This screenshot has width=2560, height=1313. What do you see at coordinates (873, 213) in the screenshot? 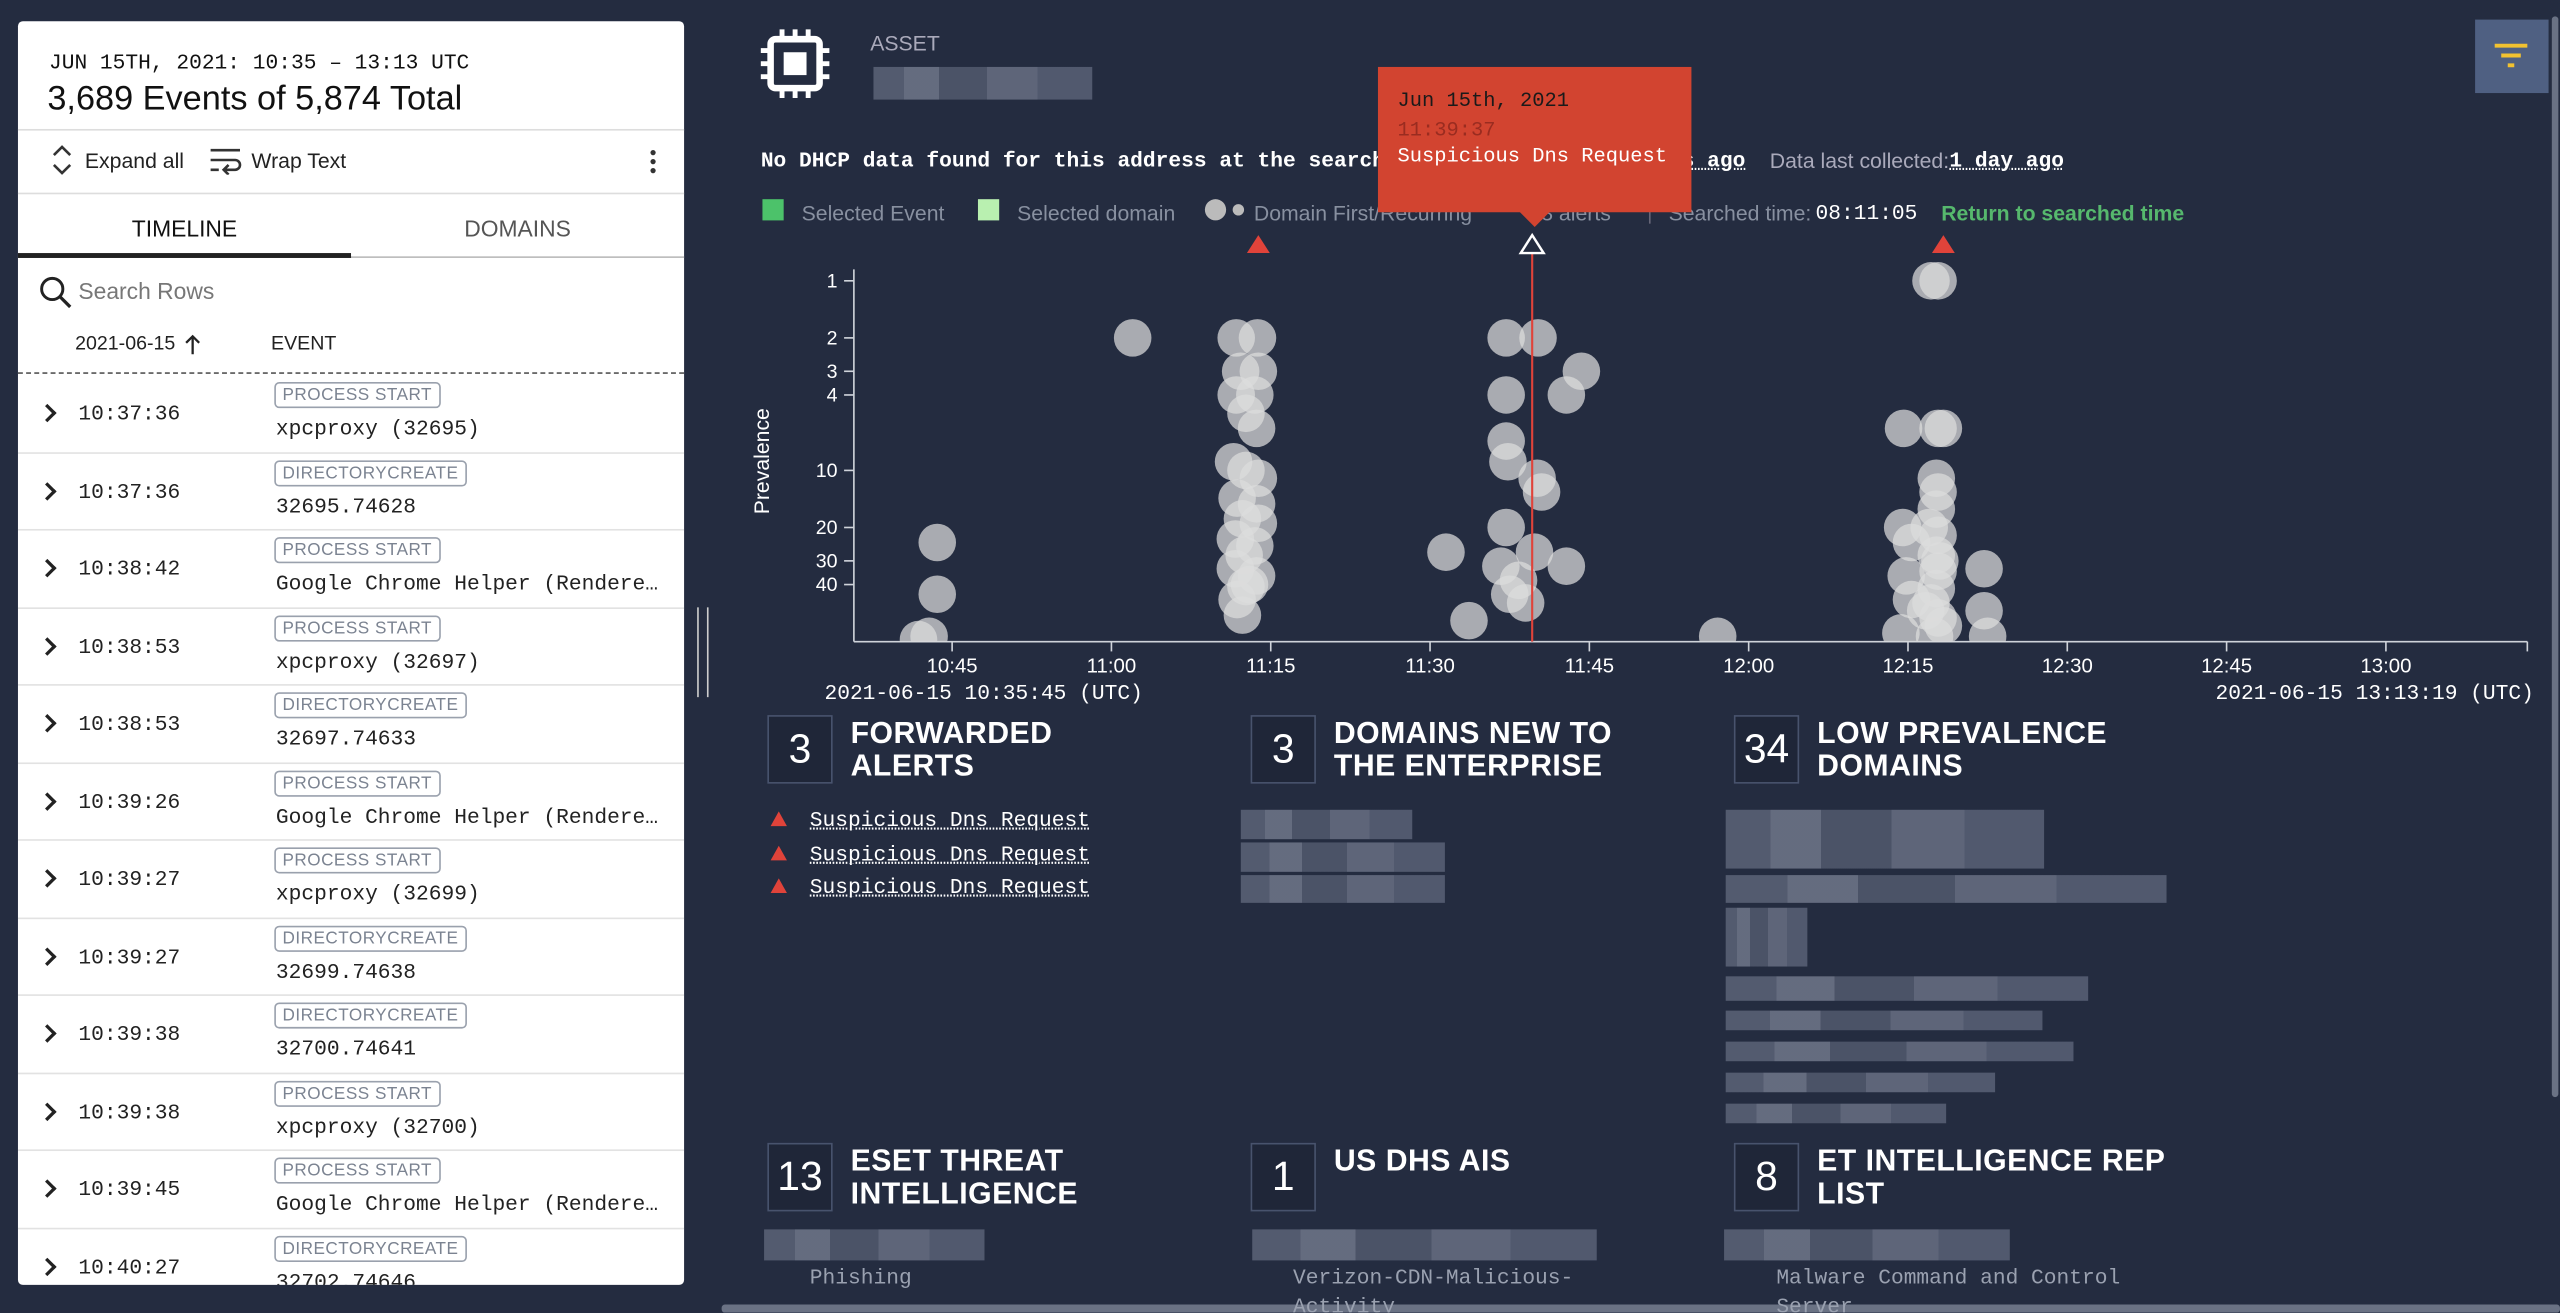
I see `legend-label: Selected Event` at bounding box center [873, 213].